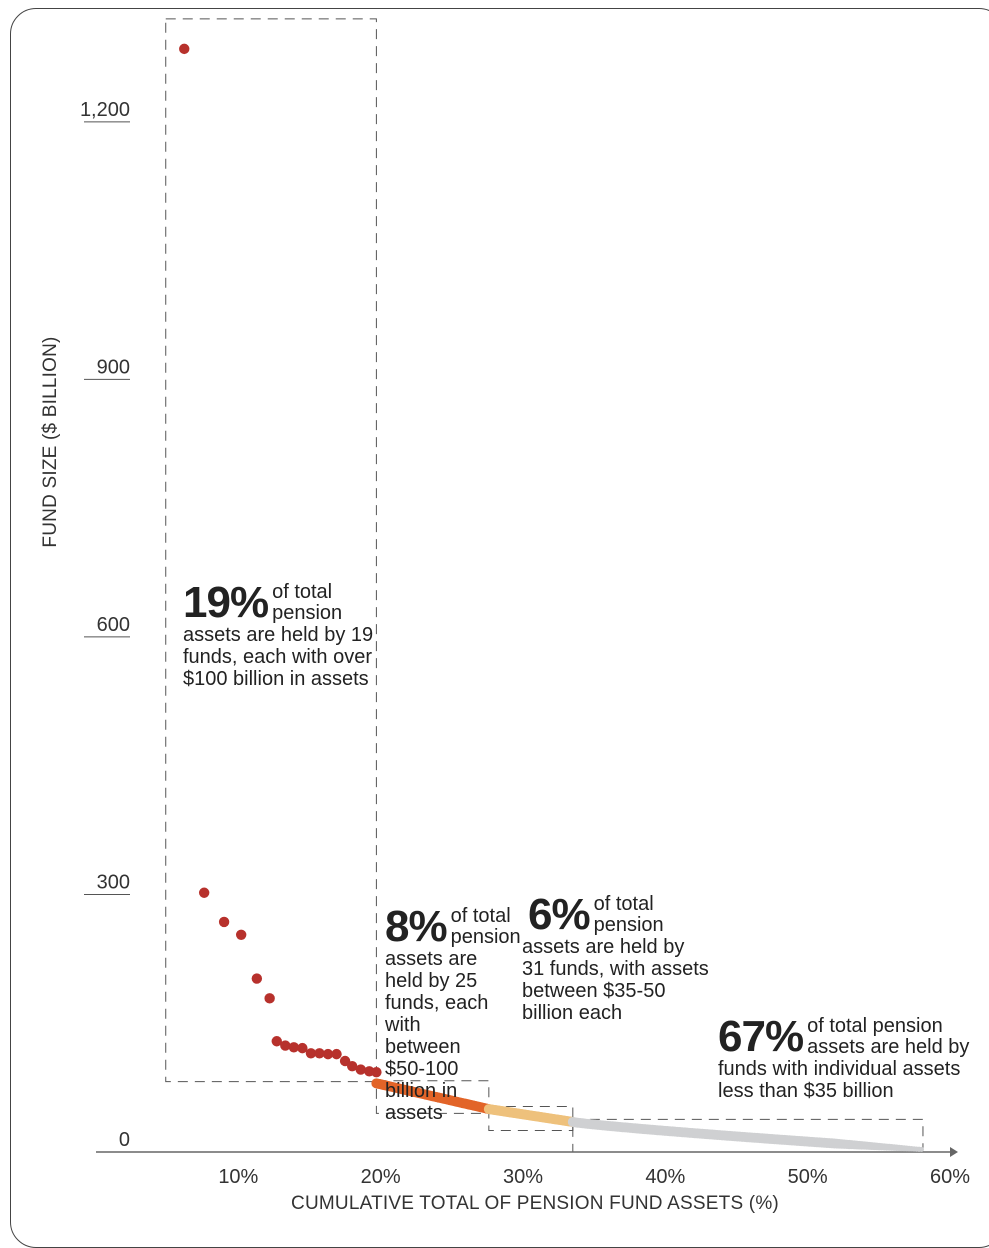  What do you see at coordinates (954, 1152) in the screenshot?
I see `x-axis-arrow-icon` at bounding box center [954, 1152].